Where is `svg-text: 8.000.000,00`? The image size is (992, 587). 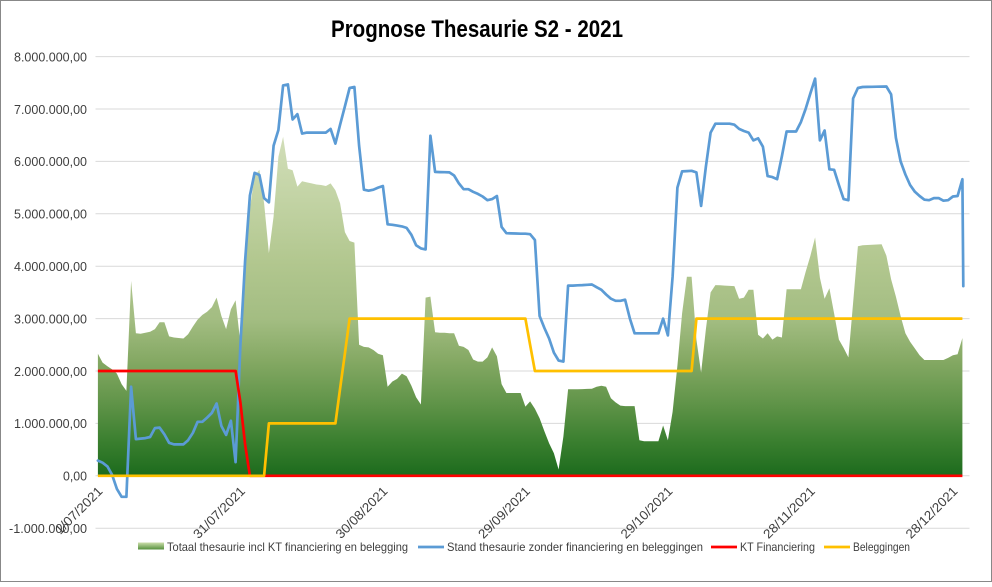
svg-text: 8.000.000,00 is located at coordinates (50, 56).